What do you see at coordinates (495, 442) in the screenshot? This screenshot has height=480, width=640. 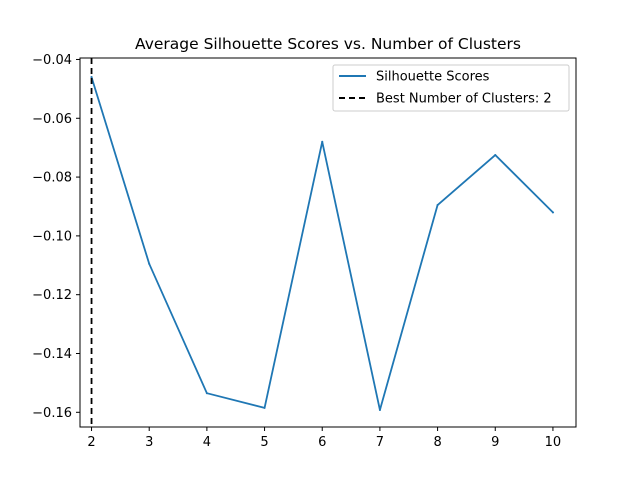 I see `x-tick-label: 9` at bounding box center [495, 442].